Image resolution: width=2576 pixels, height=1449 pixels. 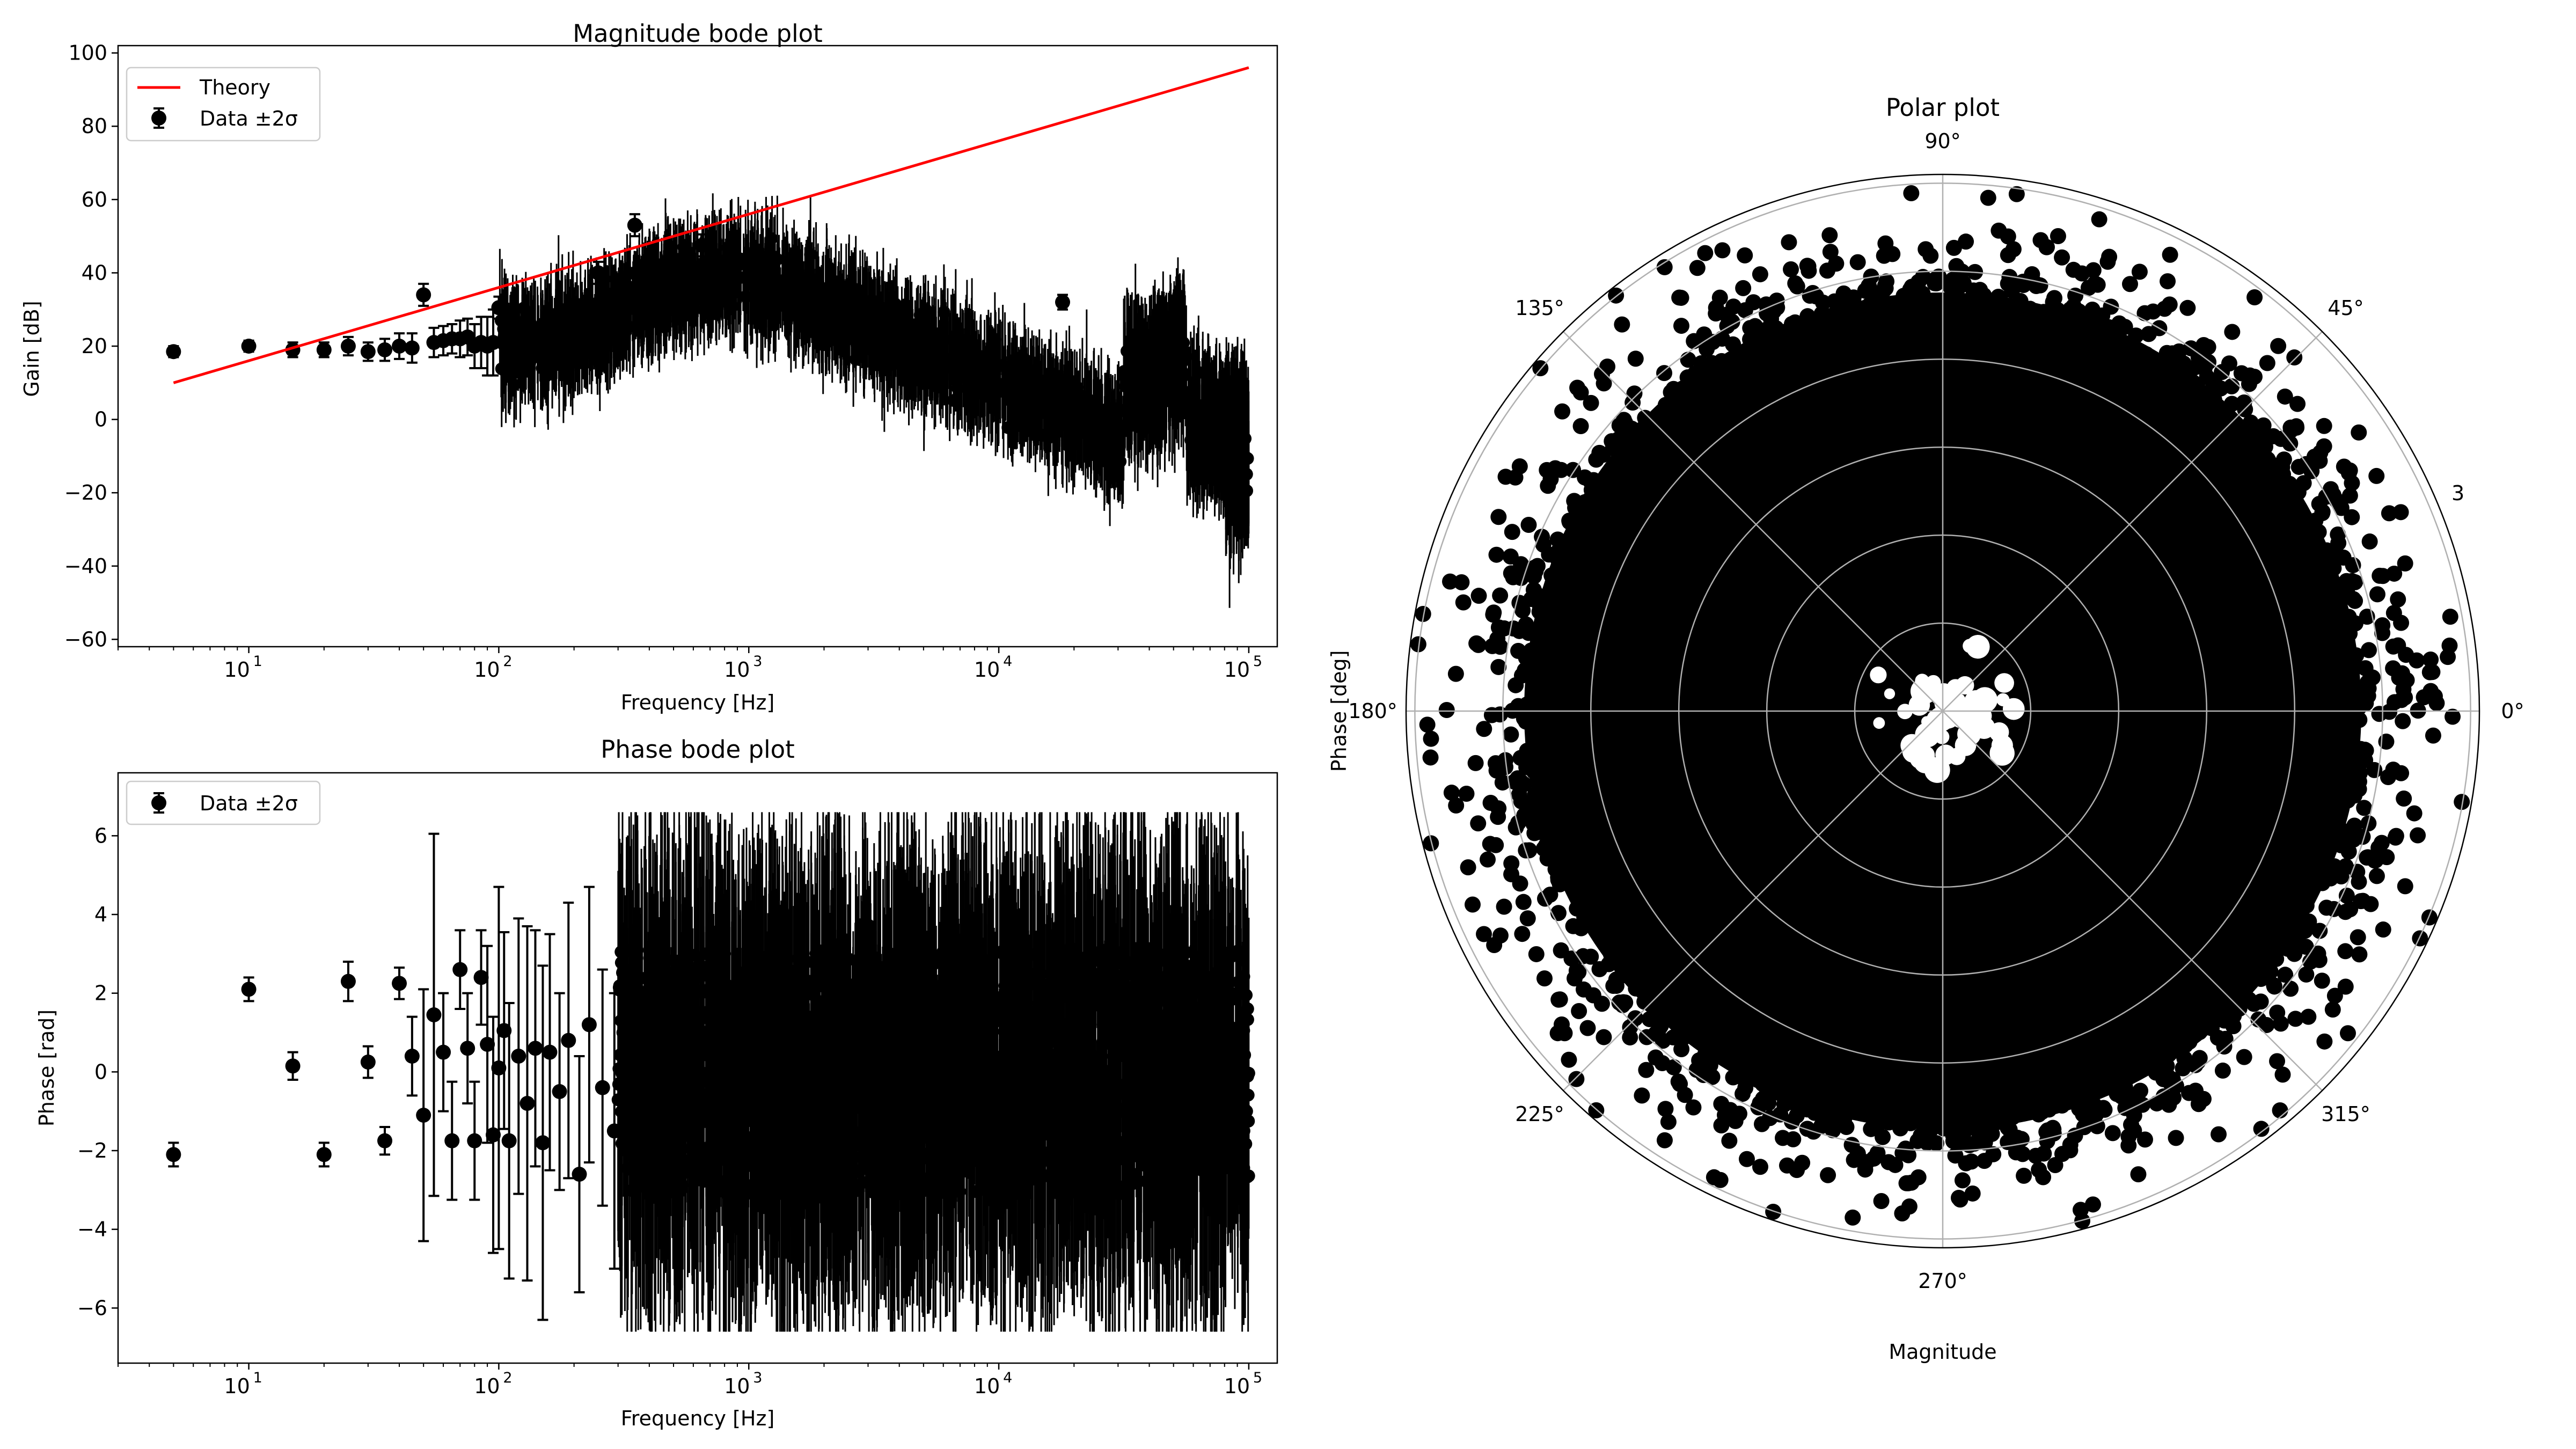 I want to click on y-tick-label: −4, so click(x=92, y=1229).